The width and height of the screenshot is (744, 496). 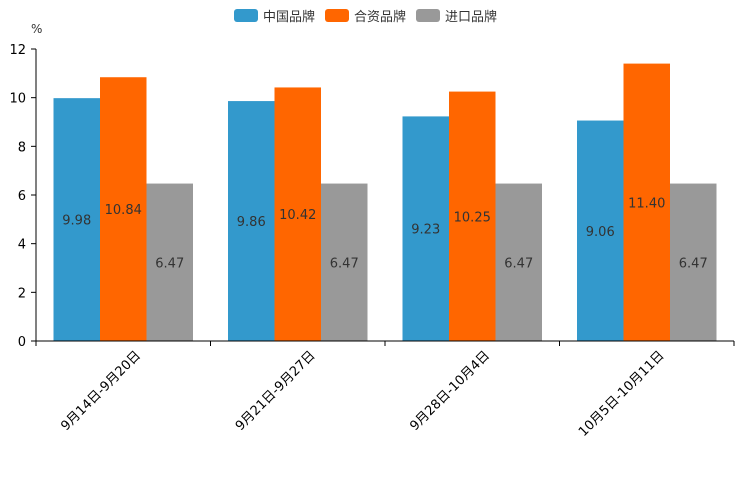 I want to click on legend-item-joint: 合资品牌, so click(x=365, y=15).